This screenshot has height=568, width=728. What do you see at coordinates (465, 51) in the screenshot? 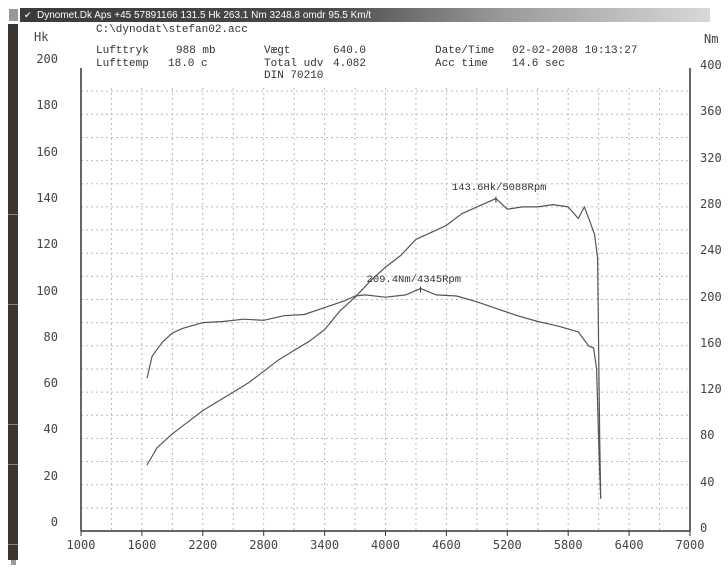
I see `datetime-label: Date/Time` at bounding box center [465, 51].